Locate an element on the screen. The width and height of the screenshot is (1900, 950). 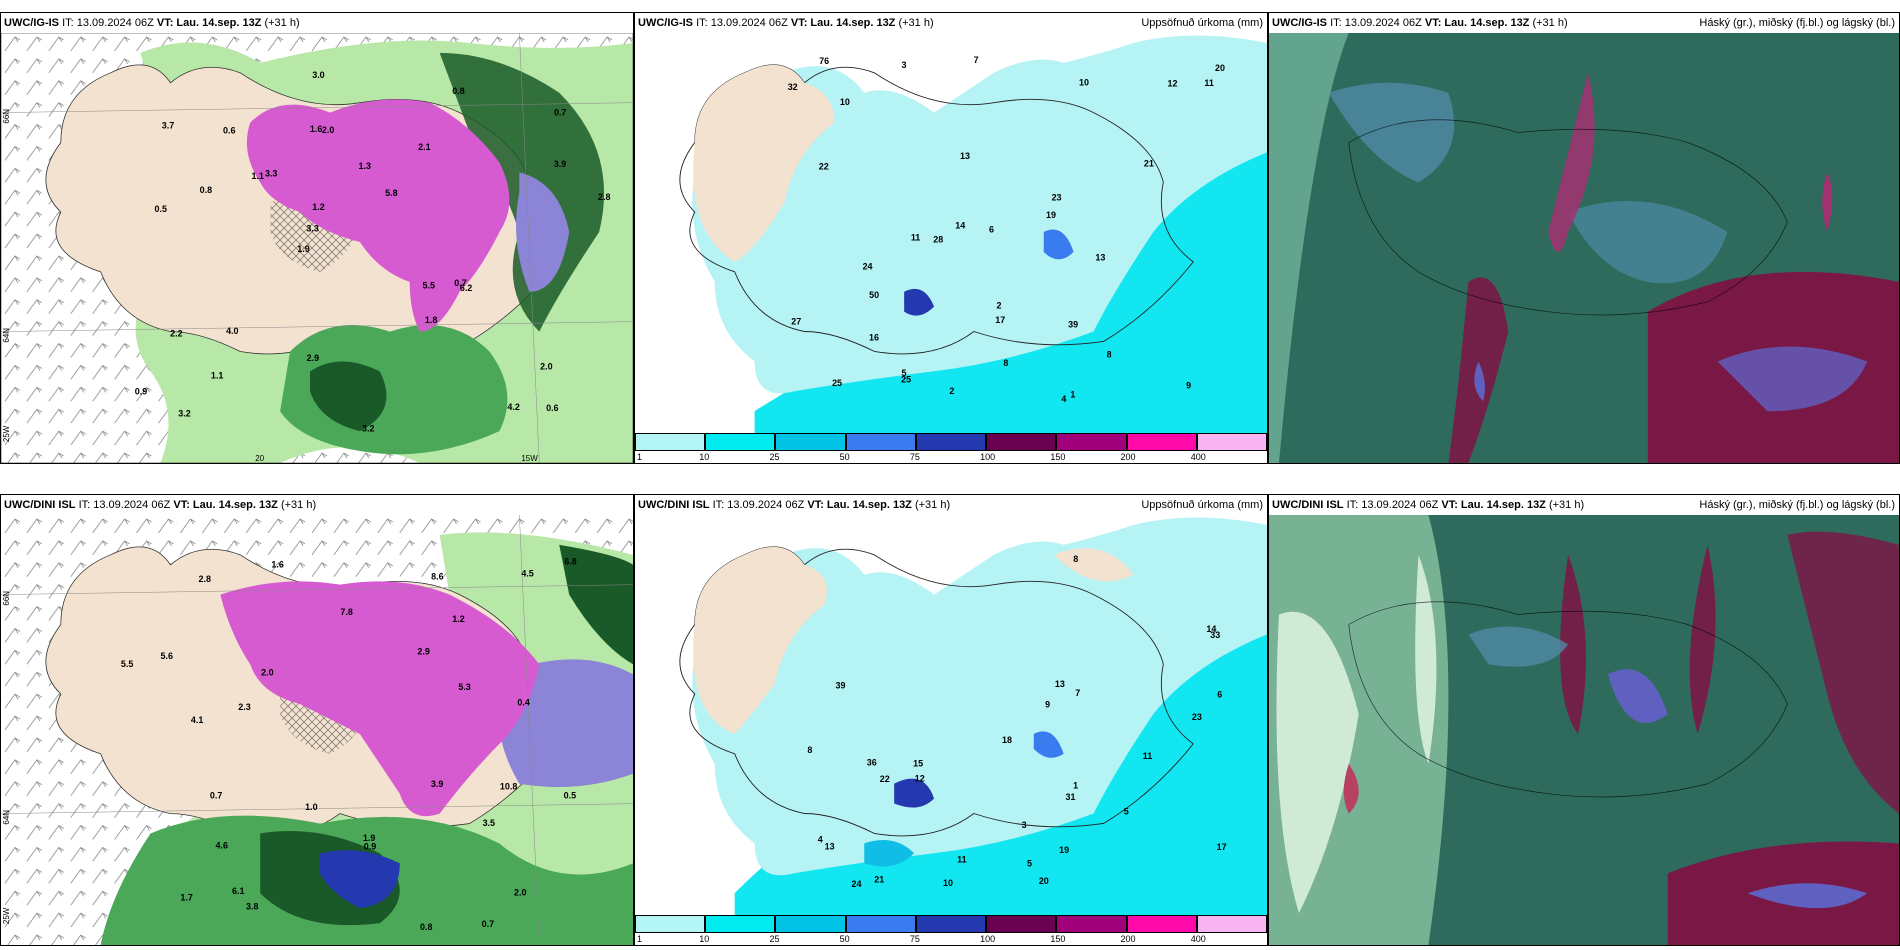
precip-value-label: 4.5 is located at coordinates (527, 573).